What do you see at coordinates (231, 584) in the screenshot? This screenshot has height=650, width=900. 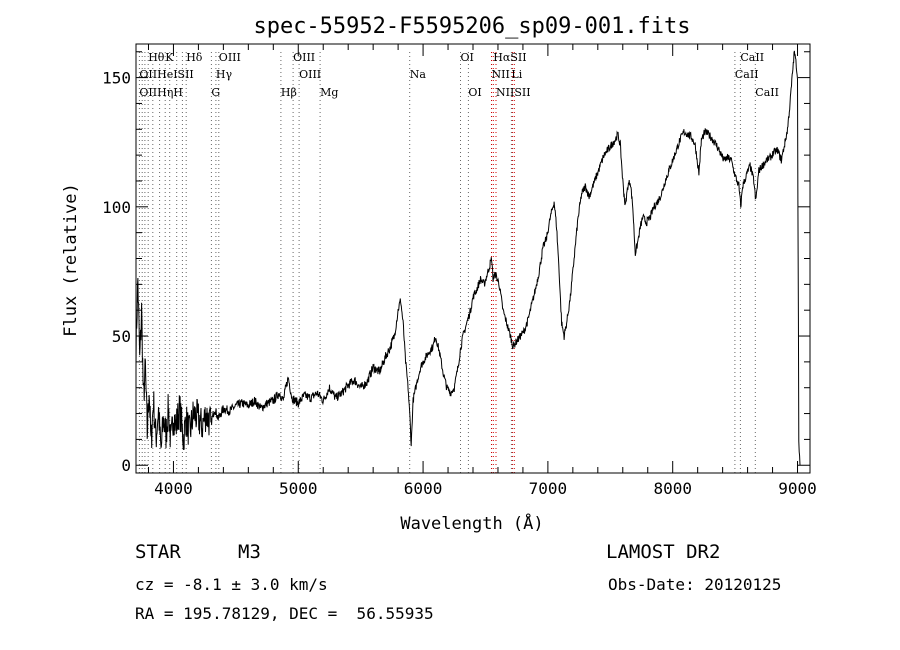 I see `redshift-velocity: cz = -8.1 ± 3.0 km/s` at bounding box center [231, 584].